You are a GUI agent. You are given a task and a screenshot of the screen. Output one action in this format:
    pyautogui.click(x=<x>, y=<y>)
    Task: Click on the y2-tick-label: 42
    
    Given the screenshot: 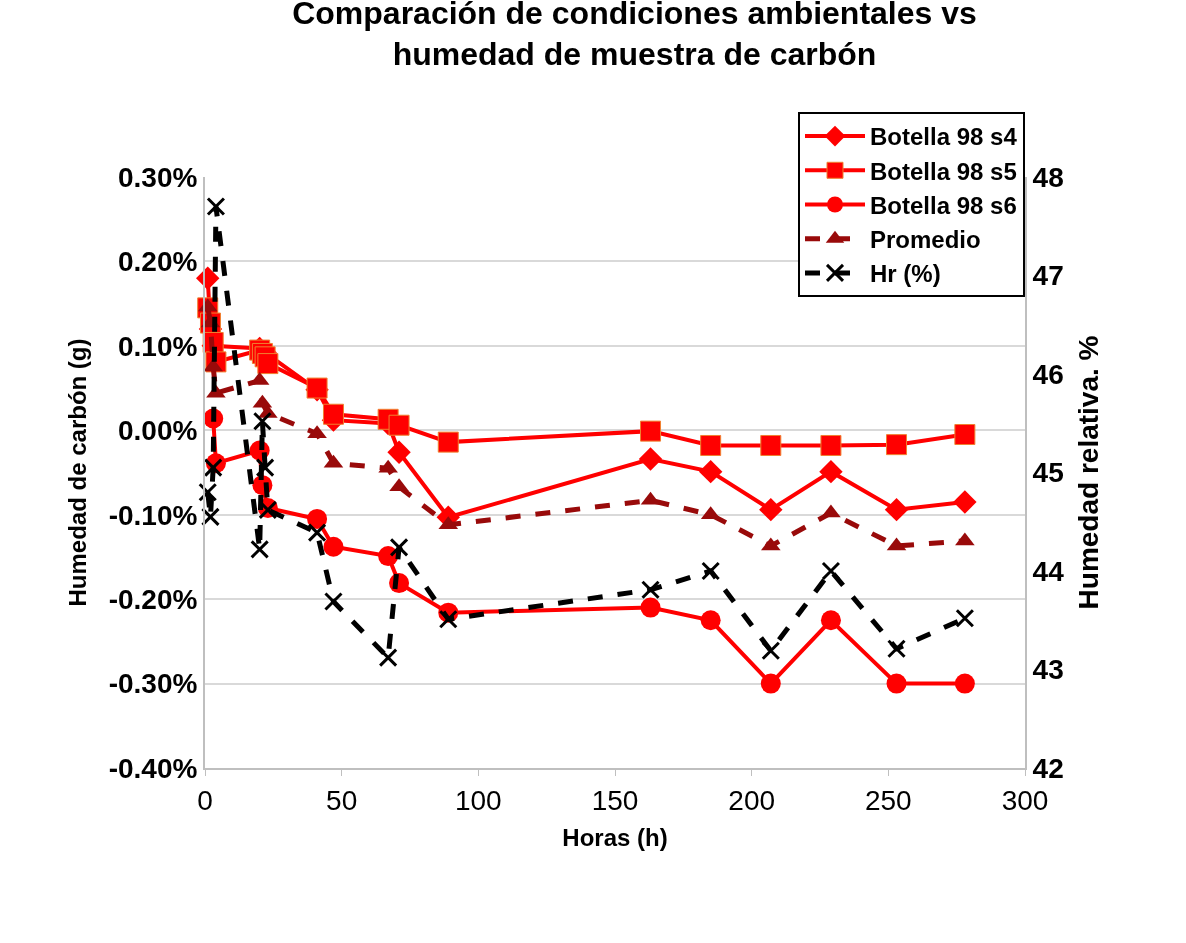 What is the action you would take?
    pyautogui.click(x=1048, y=768)
    